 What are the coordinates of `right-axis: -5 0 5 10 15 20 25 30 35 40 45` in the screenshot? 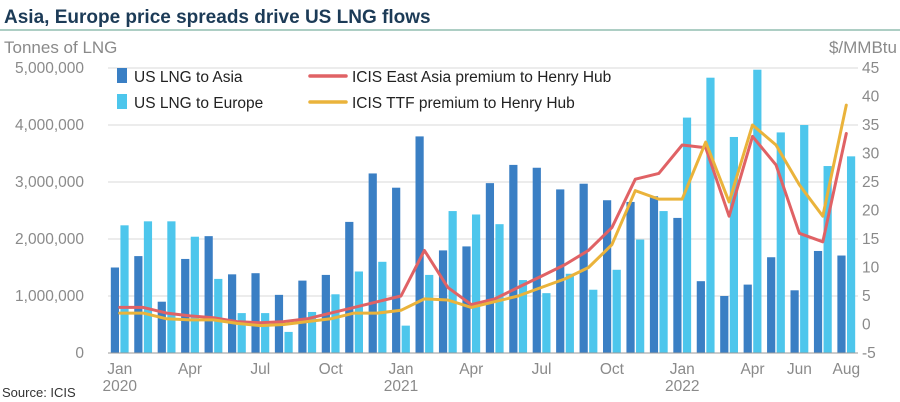 It's located at (871, 211).